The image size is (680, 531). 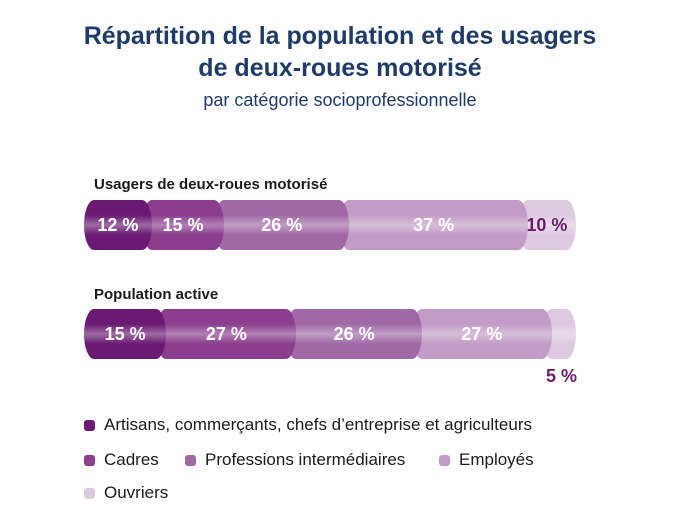 I want to click on data-label-usagers-employes: 37 %, so click(x=434, y=225).